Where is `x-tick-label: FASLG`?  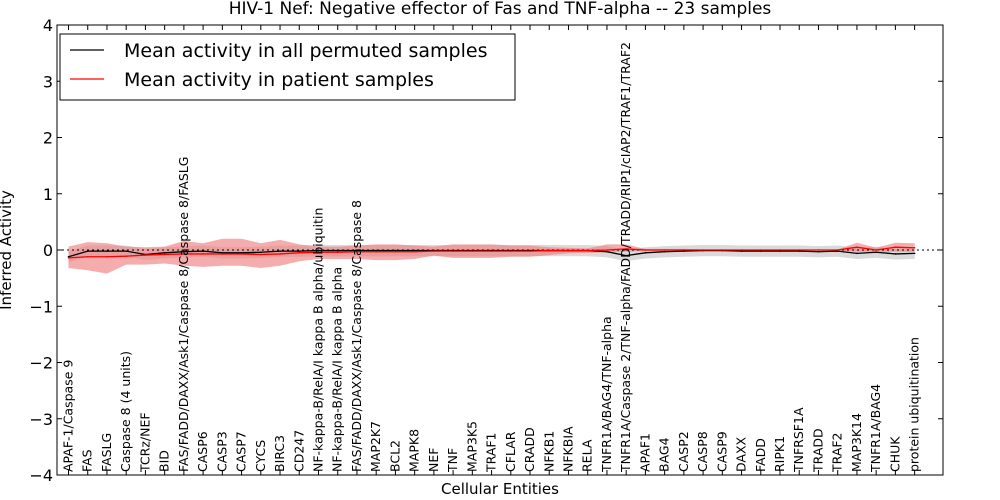
x-tick-label: FASLG is located at coordinates (106, 452).